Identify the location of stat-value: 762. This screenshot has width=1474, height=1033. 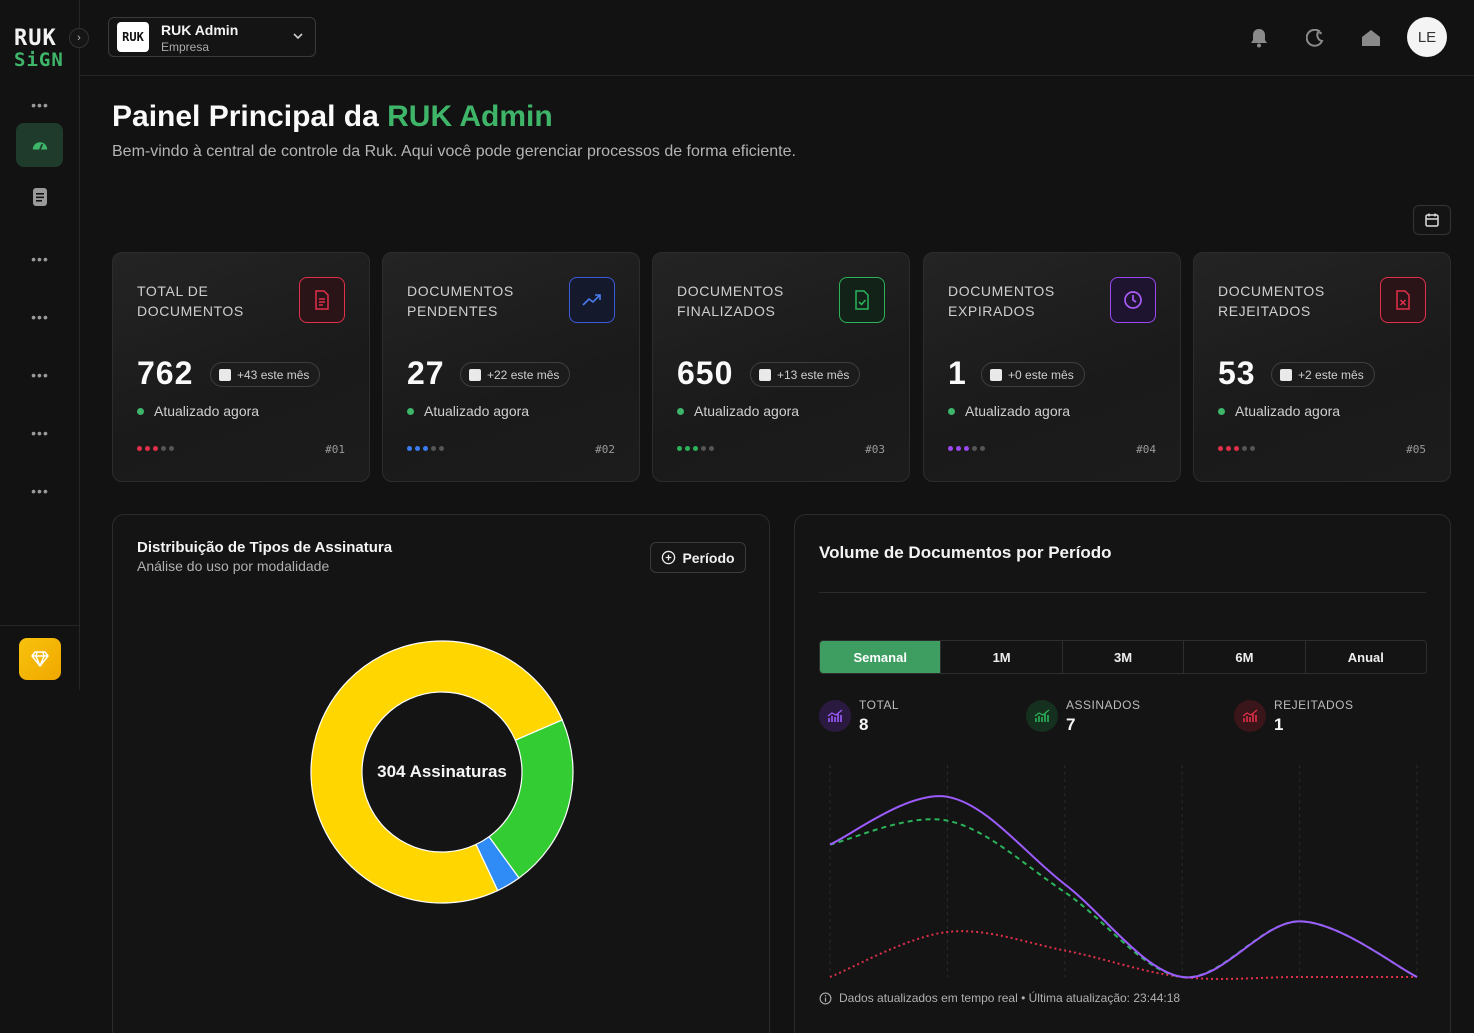
(165, 373).